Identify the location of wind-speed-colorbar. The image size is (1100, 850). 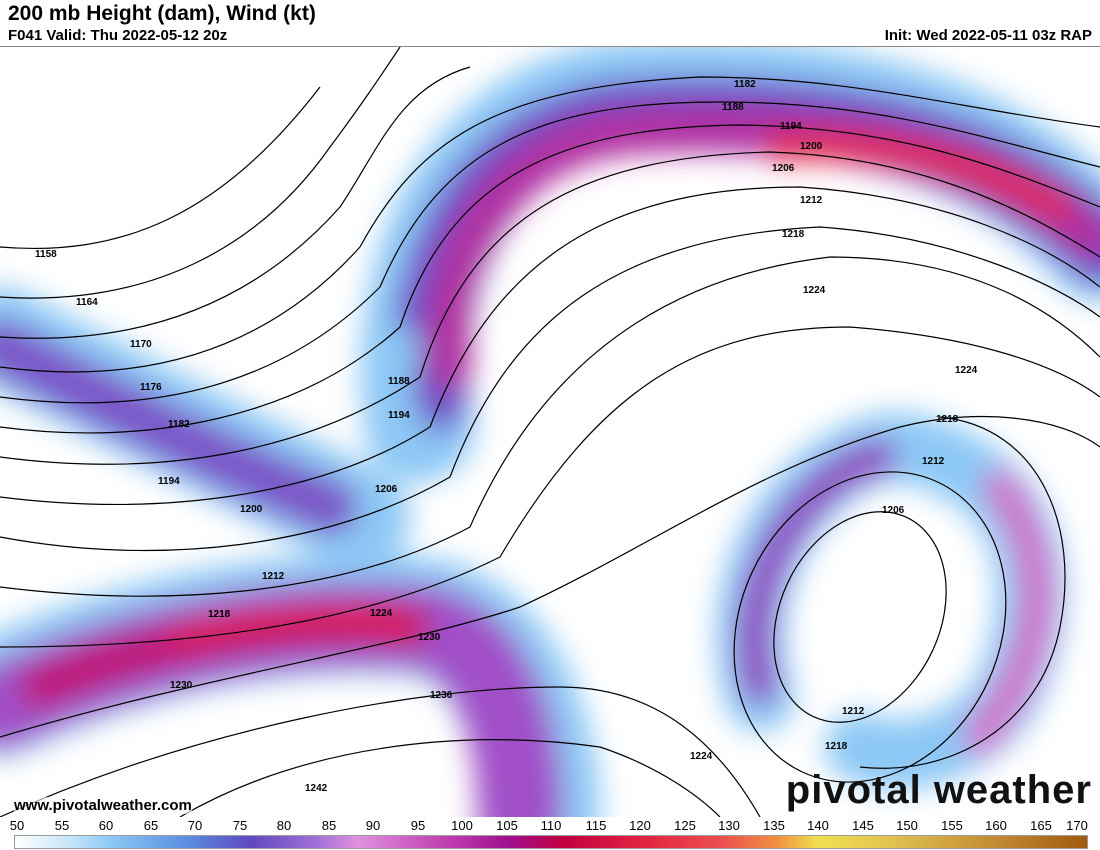
(551, 842).